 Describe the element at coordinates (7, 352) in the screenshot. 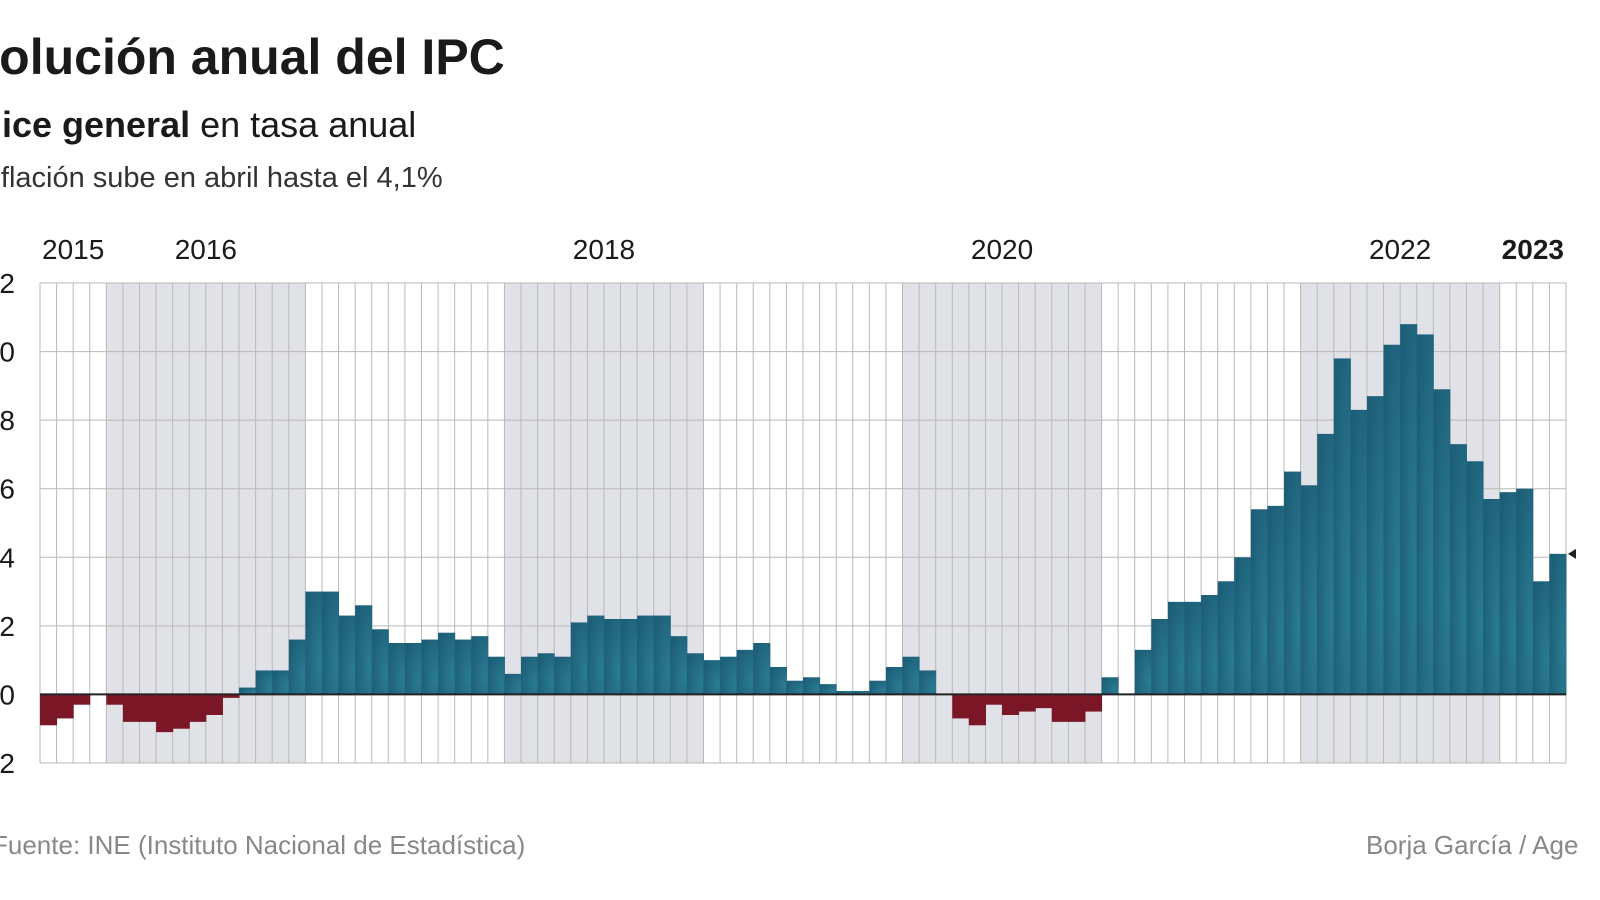

I see `y-tick-label: 10` at that location.